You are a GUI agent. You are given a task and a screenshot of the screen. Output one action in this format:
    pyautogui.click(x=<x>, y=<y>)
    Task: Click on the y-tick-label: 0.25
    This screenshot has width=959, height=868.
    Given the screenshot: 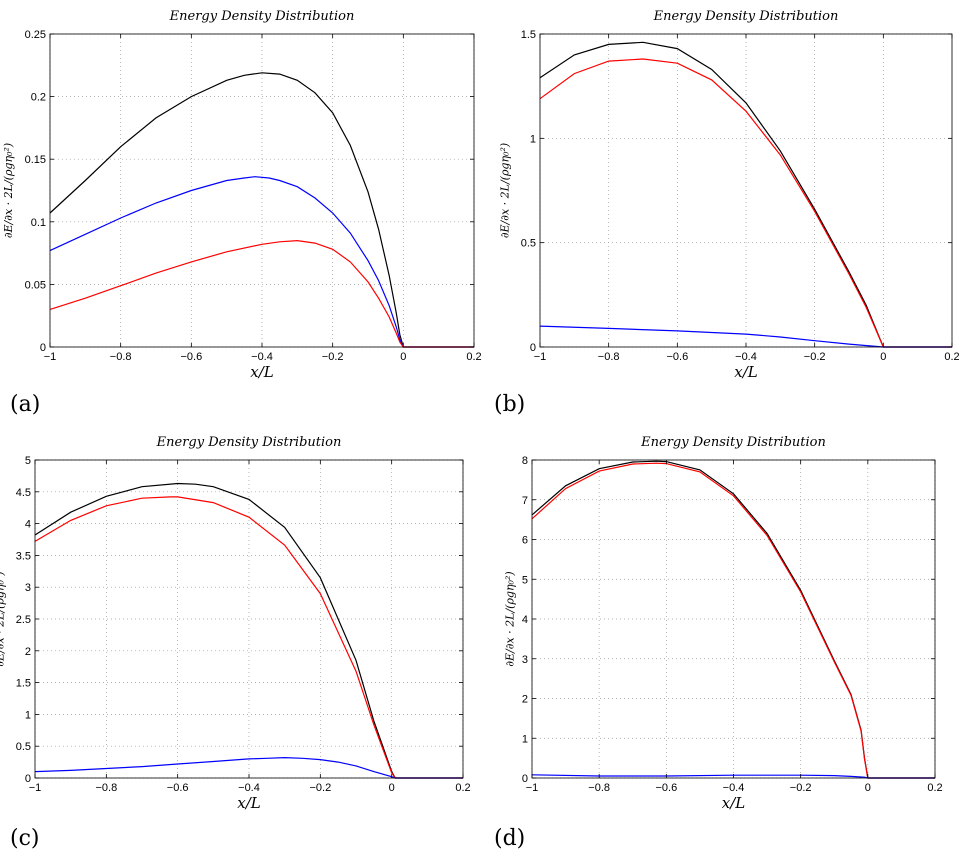 What is the action you would take?
    pyautogui.click(x=35, y=35)
    